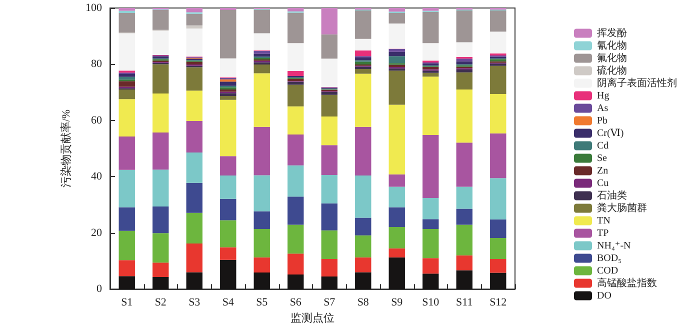 Image resolution: width=700 pixels, height=329 pixels. What do you see at coordinates (99, 289) in the screenshot?
I see `y-tick-label: 0` at bounding box center [99, 289].